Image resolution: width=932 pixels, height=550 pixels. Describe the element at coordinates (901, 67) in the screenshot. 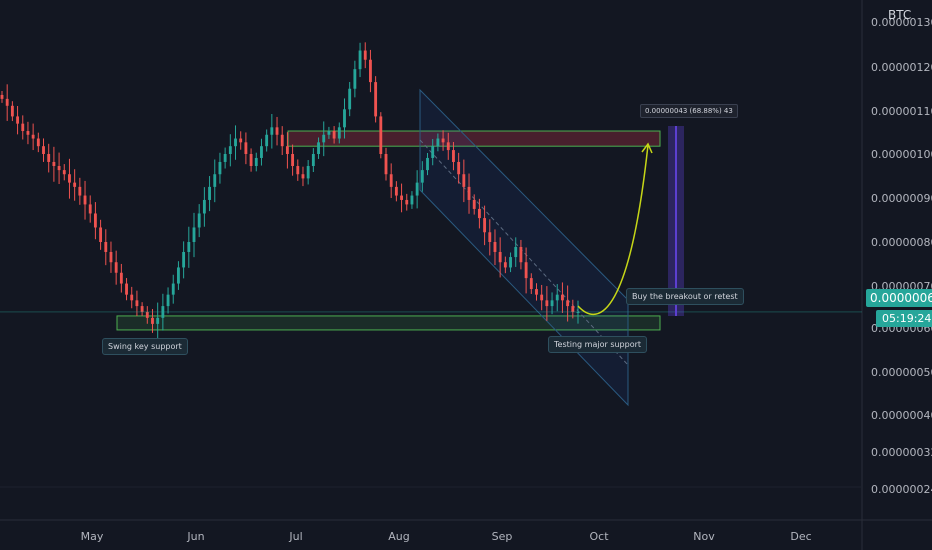

I see `y-tick-label: 0.00000120` at that location.